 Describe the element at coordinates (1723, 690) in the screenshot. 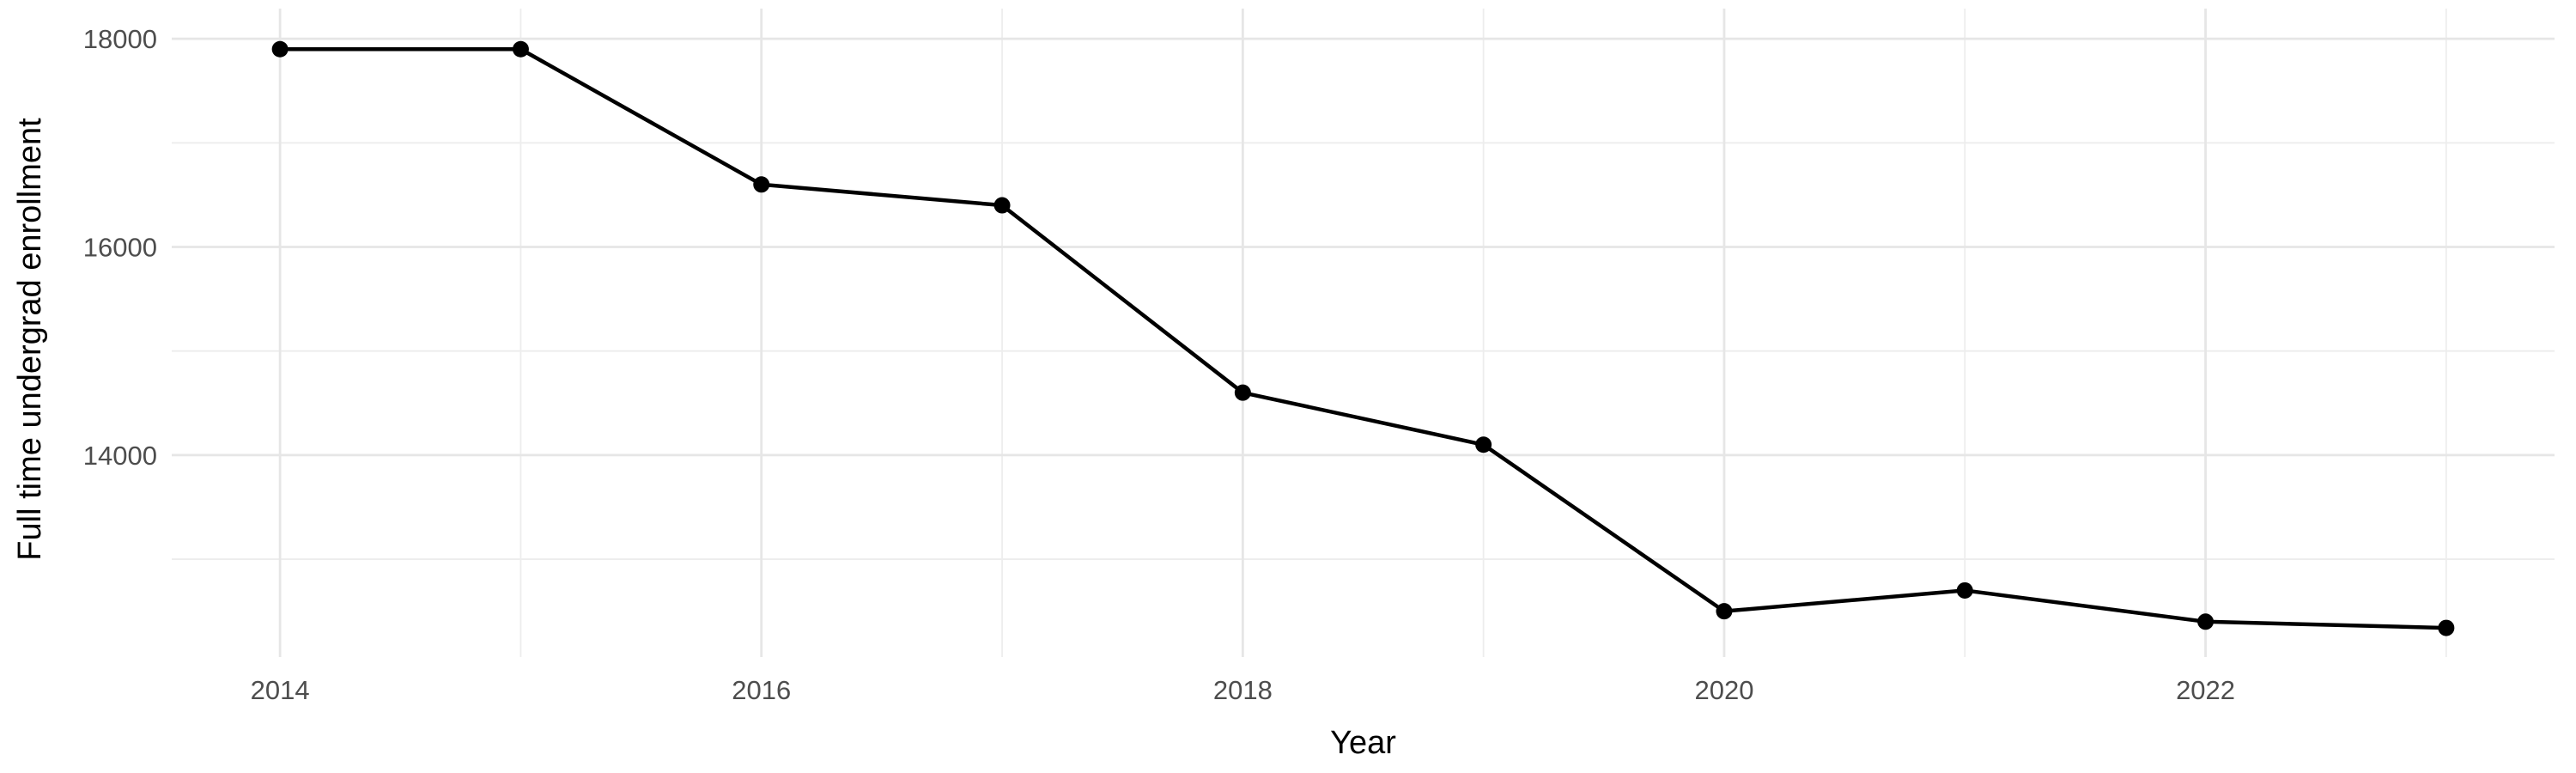

I see `x-axis-tick-2020: 2020` at that location.